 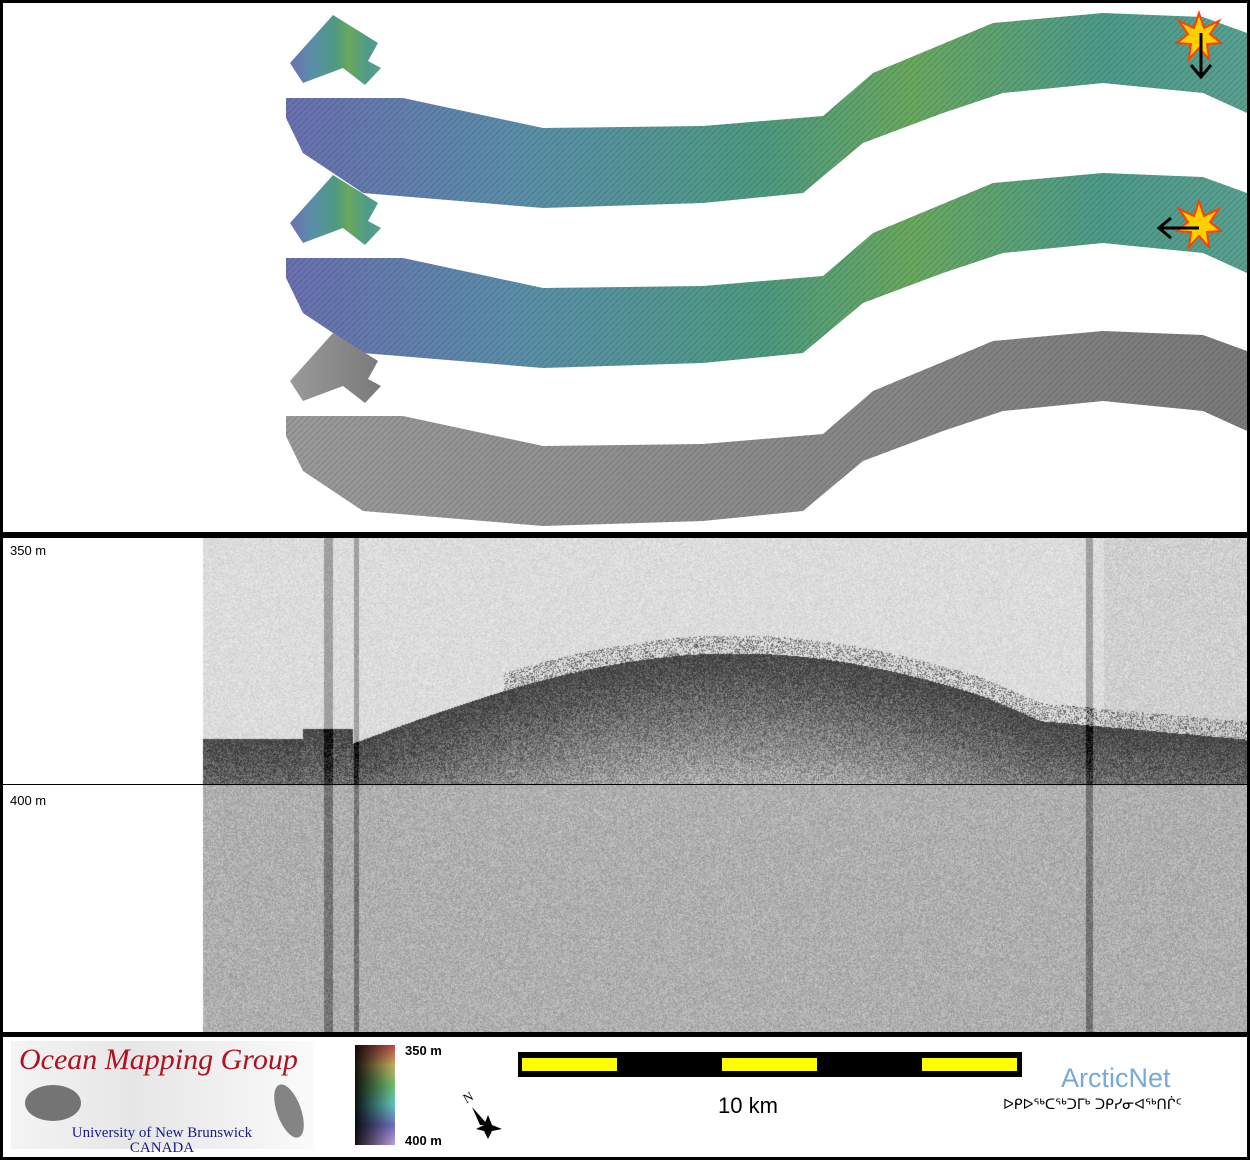 I want to click on depth-label-400: 400 m, so click(x=28, y=800).